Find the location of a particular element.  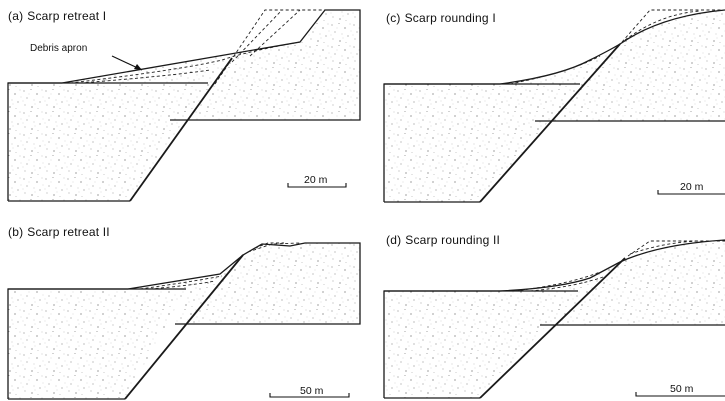

panel-a-scale-label: 20 m is located at coordinates (316, 180).